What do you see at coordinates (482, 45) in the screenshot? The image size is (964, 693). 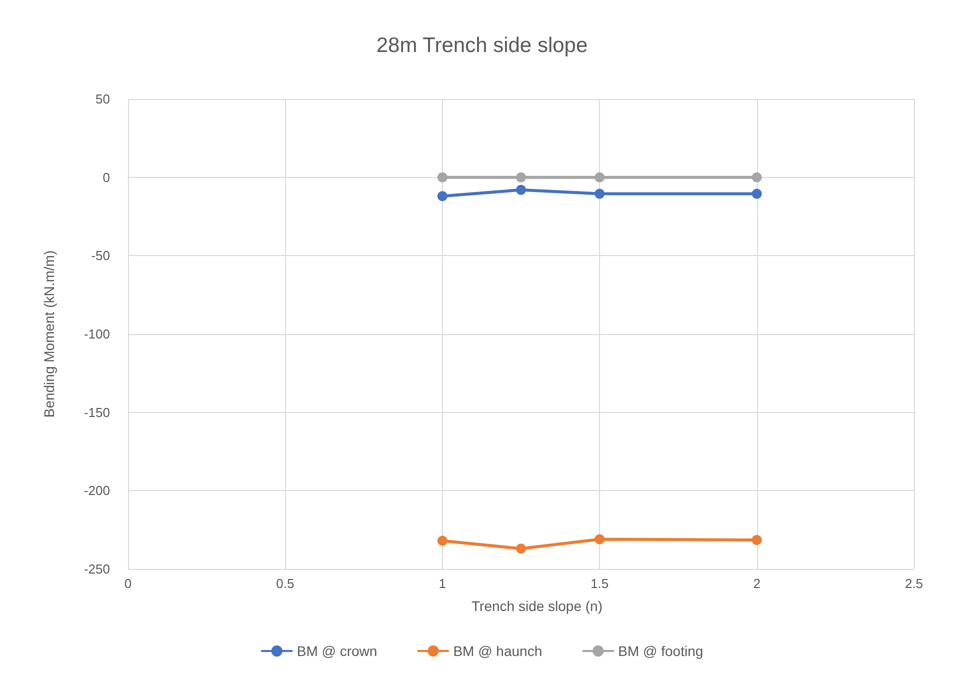 I see `chart-title: 28m Trench side slope` at bounding box center [482, 45].